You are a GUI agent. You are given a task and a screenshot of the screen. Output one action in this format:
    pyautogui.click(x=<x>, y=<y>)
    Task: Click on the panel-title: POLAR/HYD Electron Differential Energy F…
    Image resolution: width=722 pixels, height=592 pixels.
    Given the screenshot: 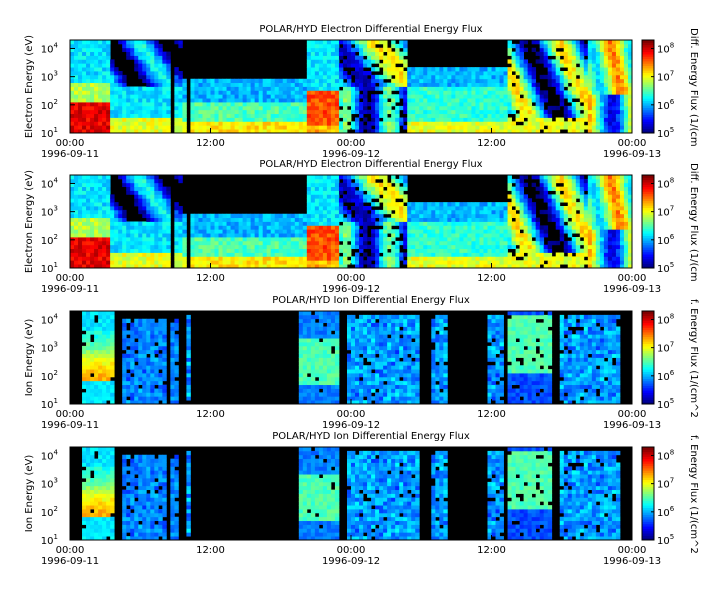 What is the action you would take?
    pyautogui.click(x=370, y=164)
    